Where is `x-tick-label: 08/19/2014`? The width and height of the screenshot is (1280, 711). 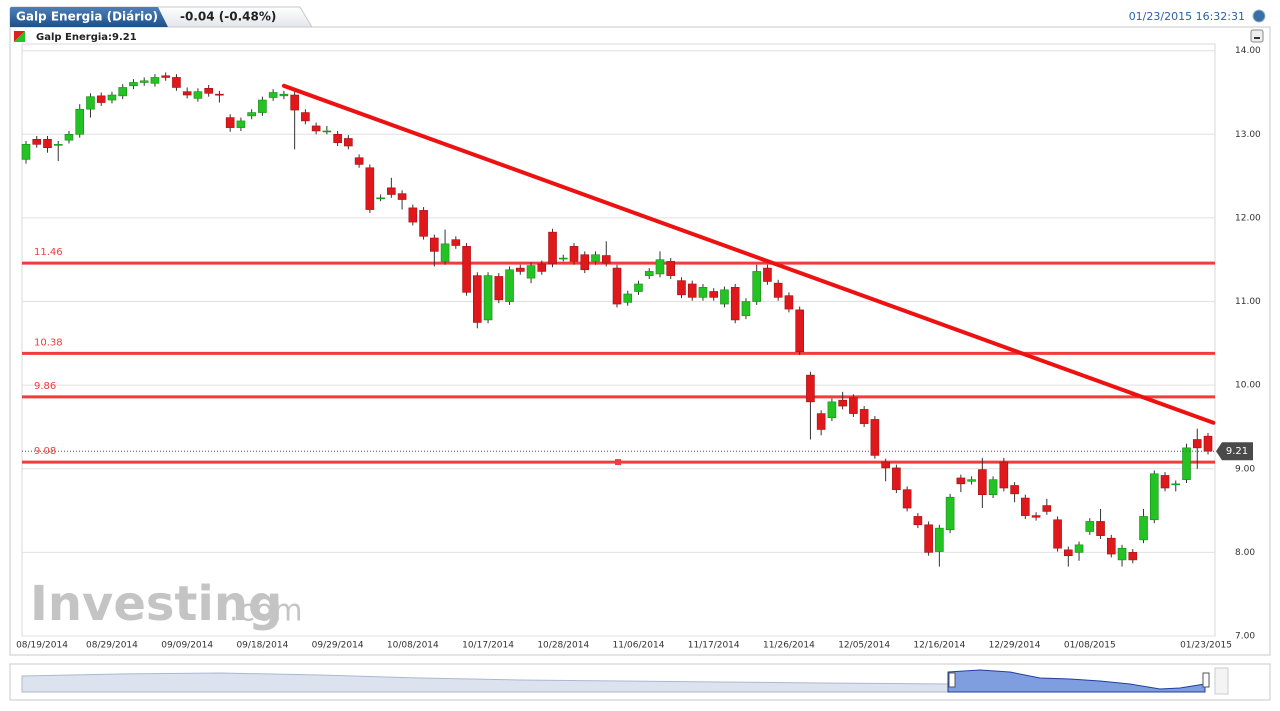
x-tick-label: 08/19/2014 is located at coordinates (42, 646).